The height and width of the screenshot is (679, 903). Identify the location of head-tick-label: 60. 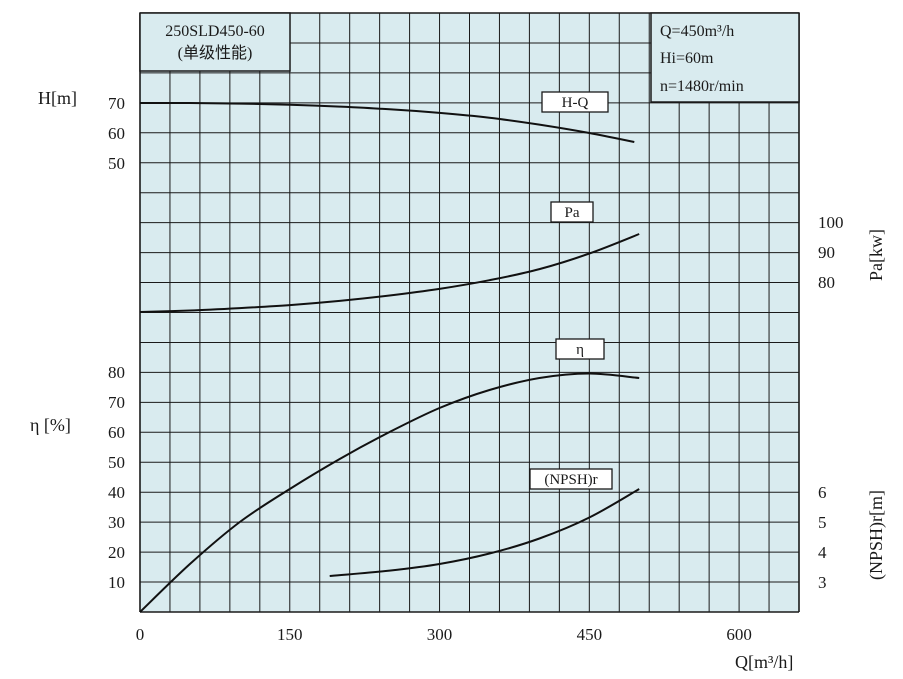
(116, 133).